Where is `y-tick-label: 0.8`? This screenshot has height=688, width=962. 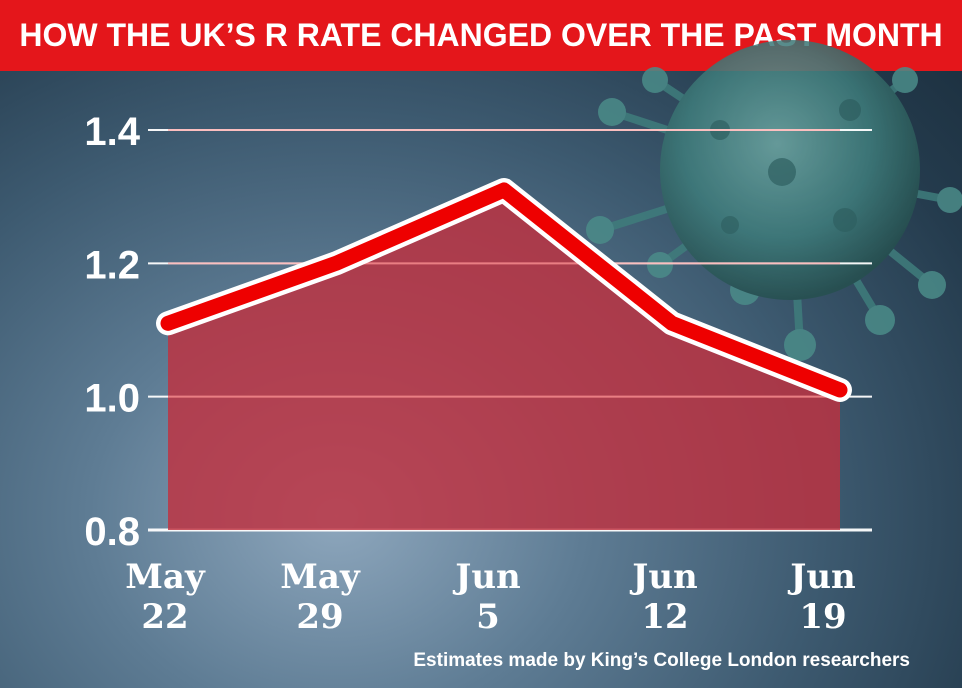
y-tick-label: 0.8 is located at coordinates (112, 532).